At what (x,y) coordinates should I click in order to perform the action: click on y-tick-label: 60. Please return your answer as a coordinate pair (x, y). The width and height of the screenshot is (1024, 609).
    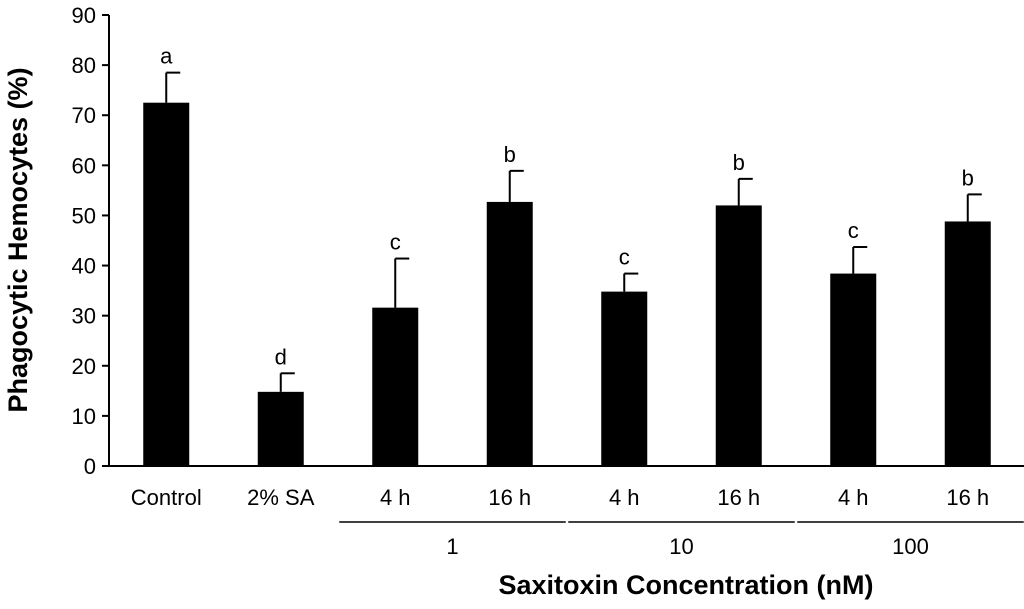
    Looking at the image, I should click on (84, 165).